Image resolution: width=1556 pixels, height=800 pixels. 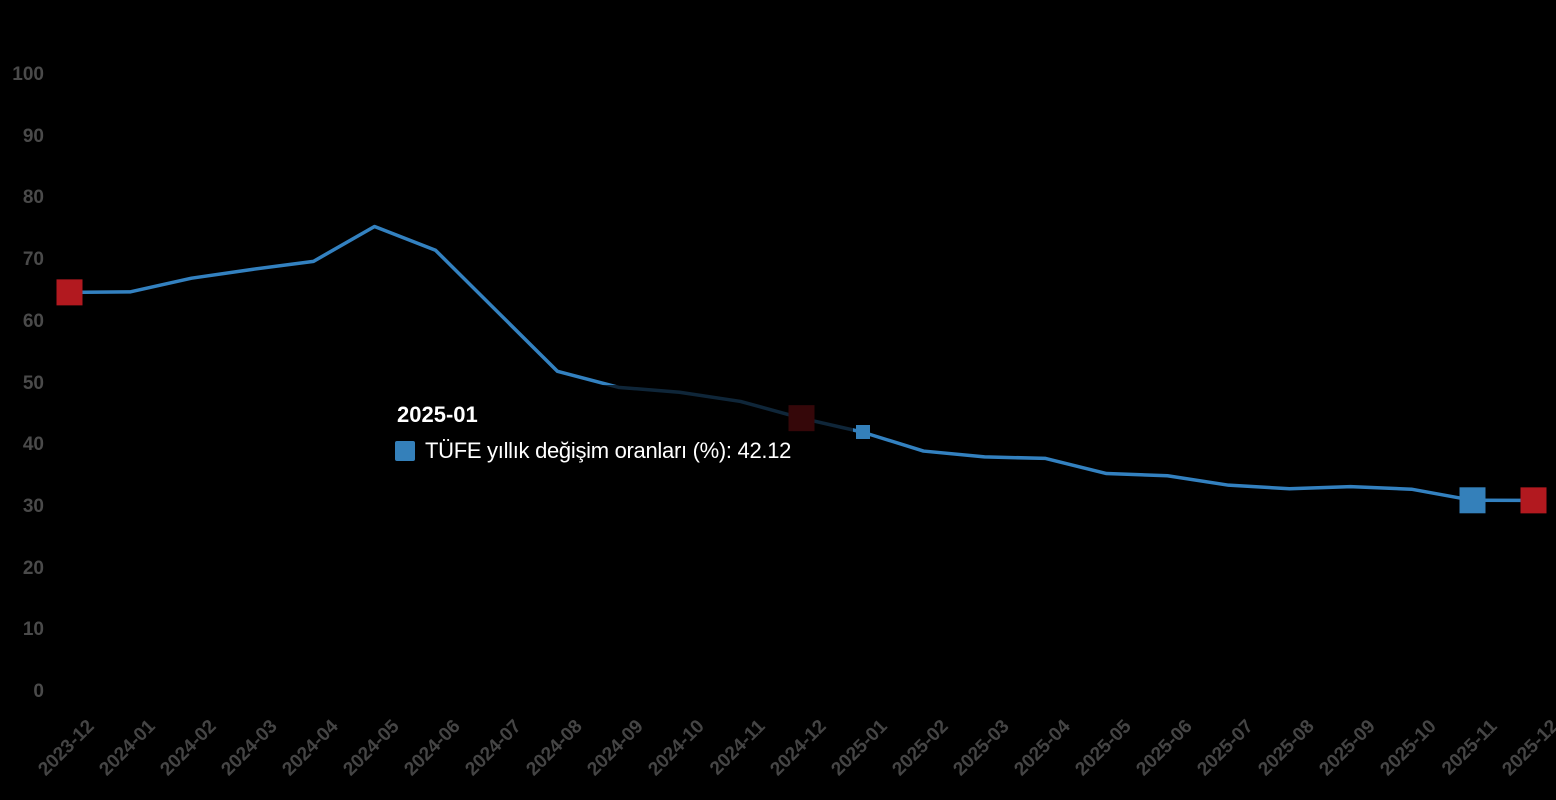 I want to click on y-axis-tick-label: 10, so click(x=33, y=630).